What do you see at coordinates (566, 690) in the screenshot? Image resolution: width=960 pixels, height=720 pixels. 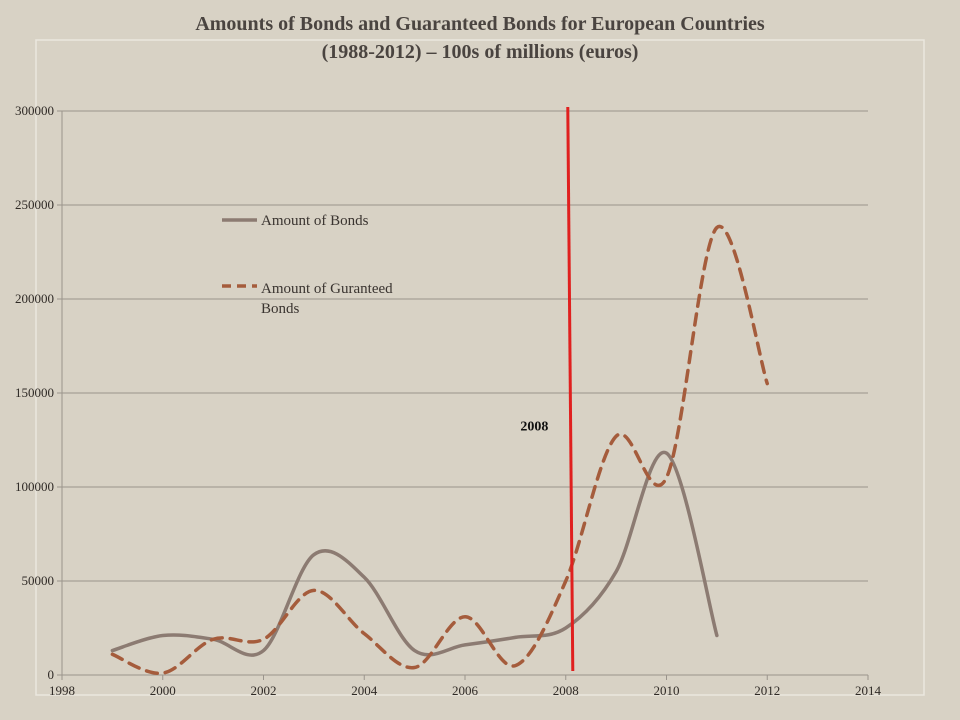 I see `x-tick-label: 2008` at bounding box center [566, 690].